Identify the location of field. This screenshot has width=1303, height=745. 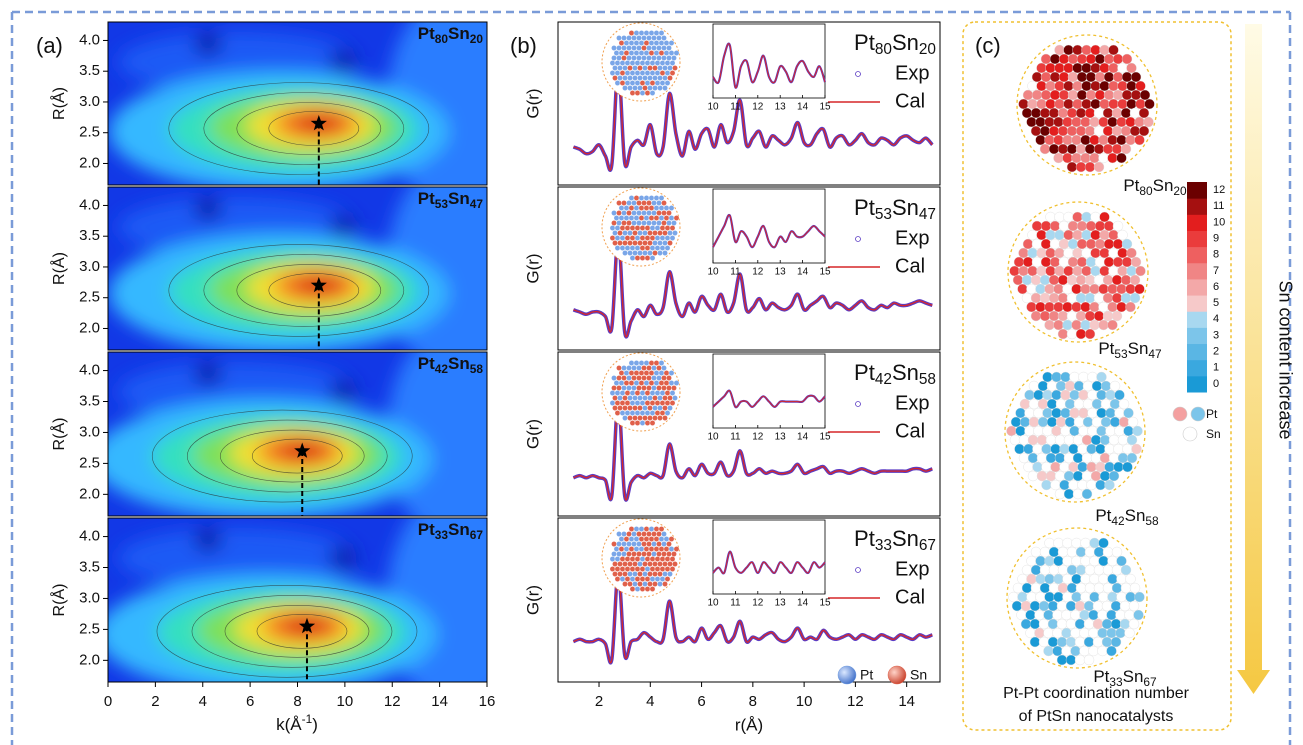
(343, 558).